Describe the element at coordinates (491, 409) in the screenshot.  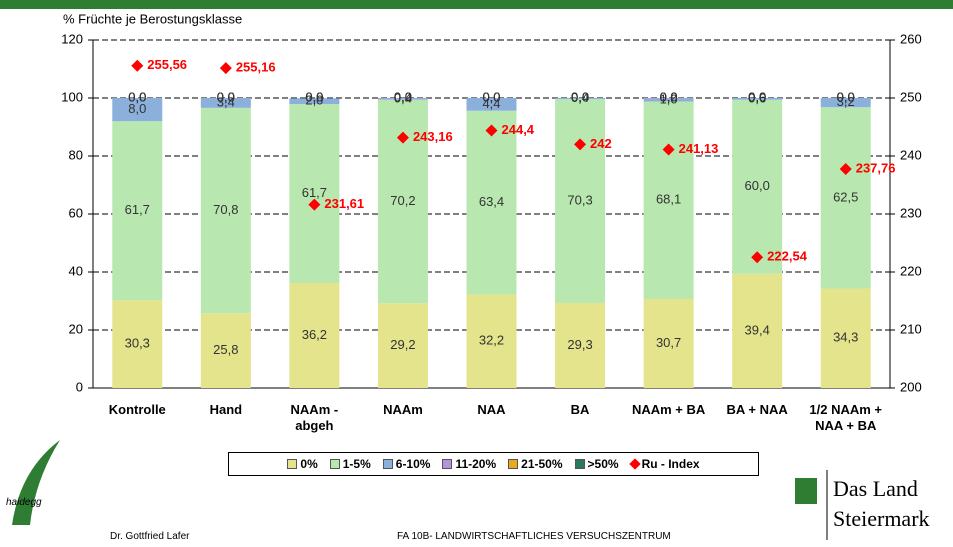
I see `x-tick-label: NAA` at that location.